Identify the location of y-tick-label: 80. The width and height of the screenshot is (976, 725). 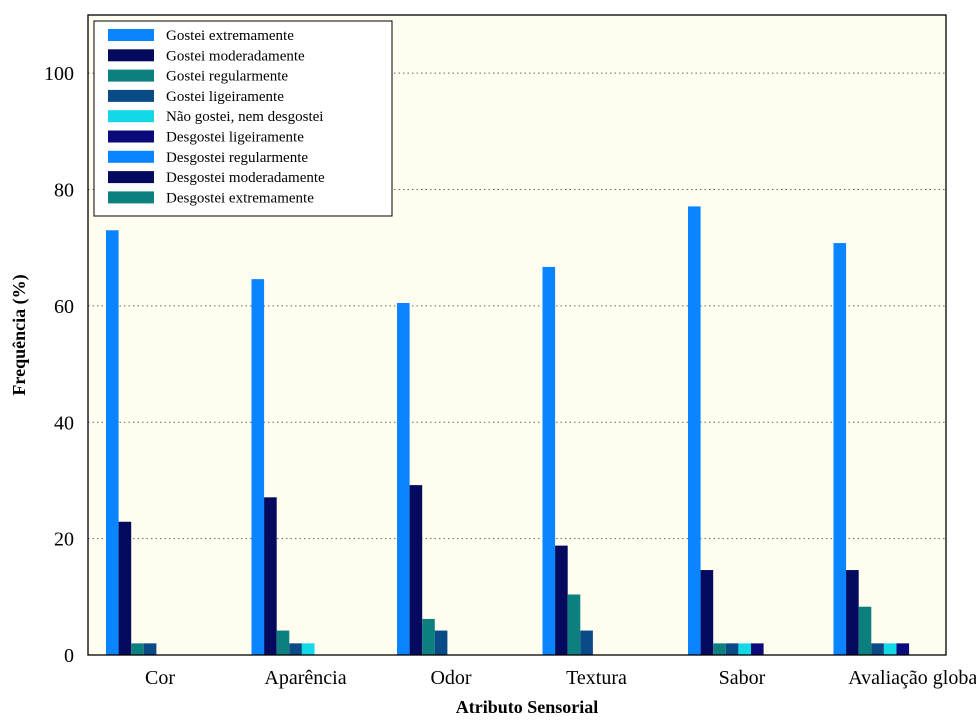
(64, 191).